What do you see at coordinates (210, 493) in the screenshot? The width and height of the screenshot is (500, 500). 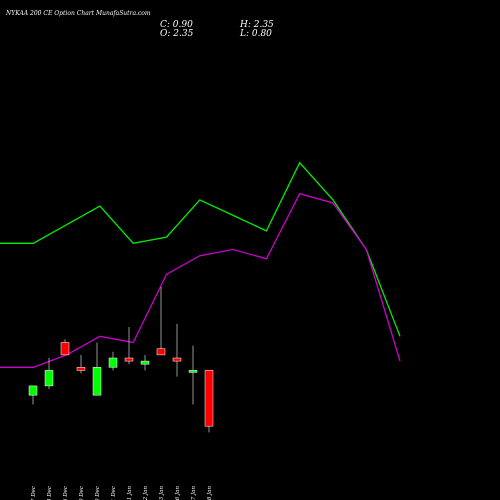 I see `x-tick-label: 08 Jan` at bounding box center [210, 493].